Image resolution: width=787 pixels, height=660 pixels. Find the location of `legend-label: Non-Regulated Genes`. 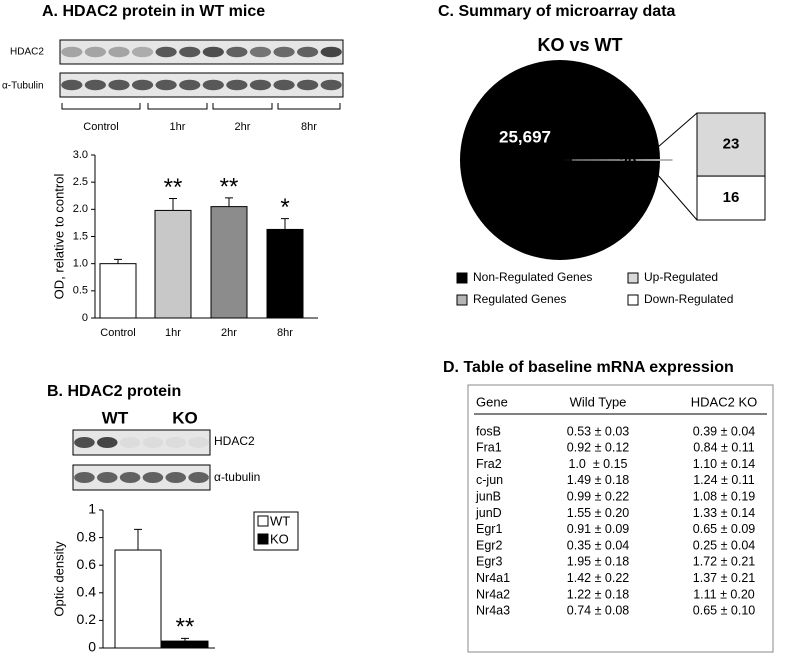

legend-label: Non-Regulated Genes is located at coordinates (532, 277).